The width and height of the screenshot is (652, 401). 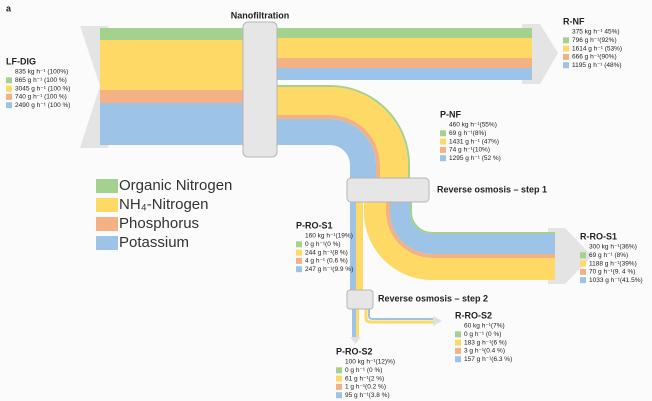 I want to click on unit-label: Reverse osmosis – step 2, so click(x=433, y=298).